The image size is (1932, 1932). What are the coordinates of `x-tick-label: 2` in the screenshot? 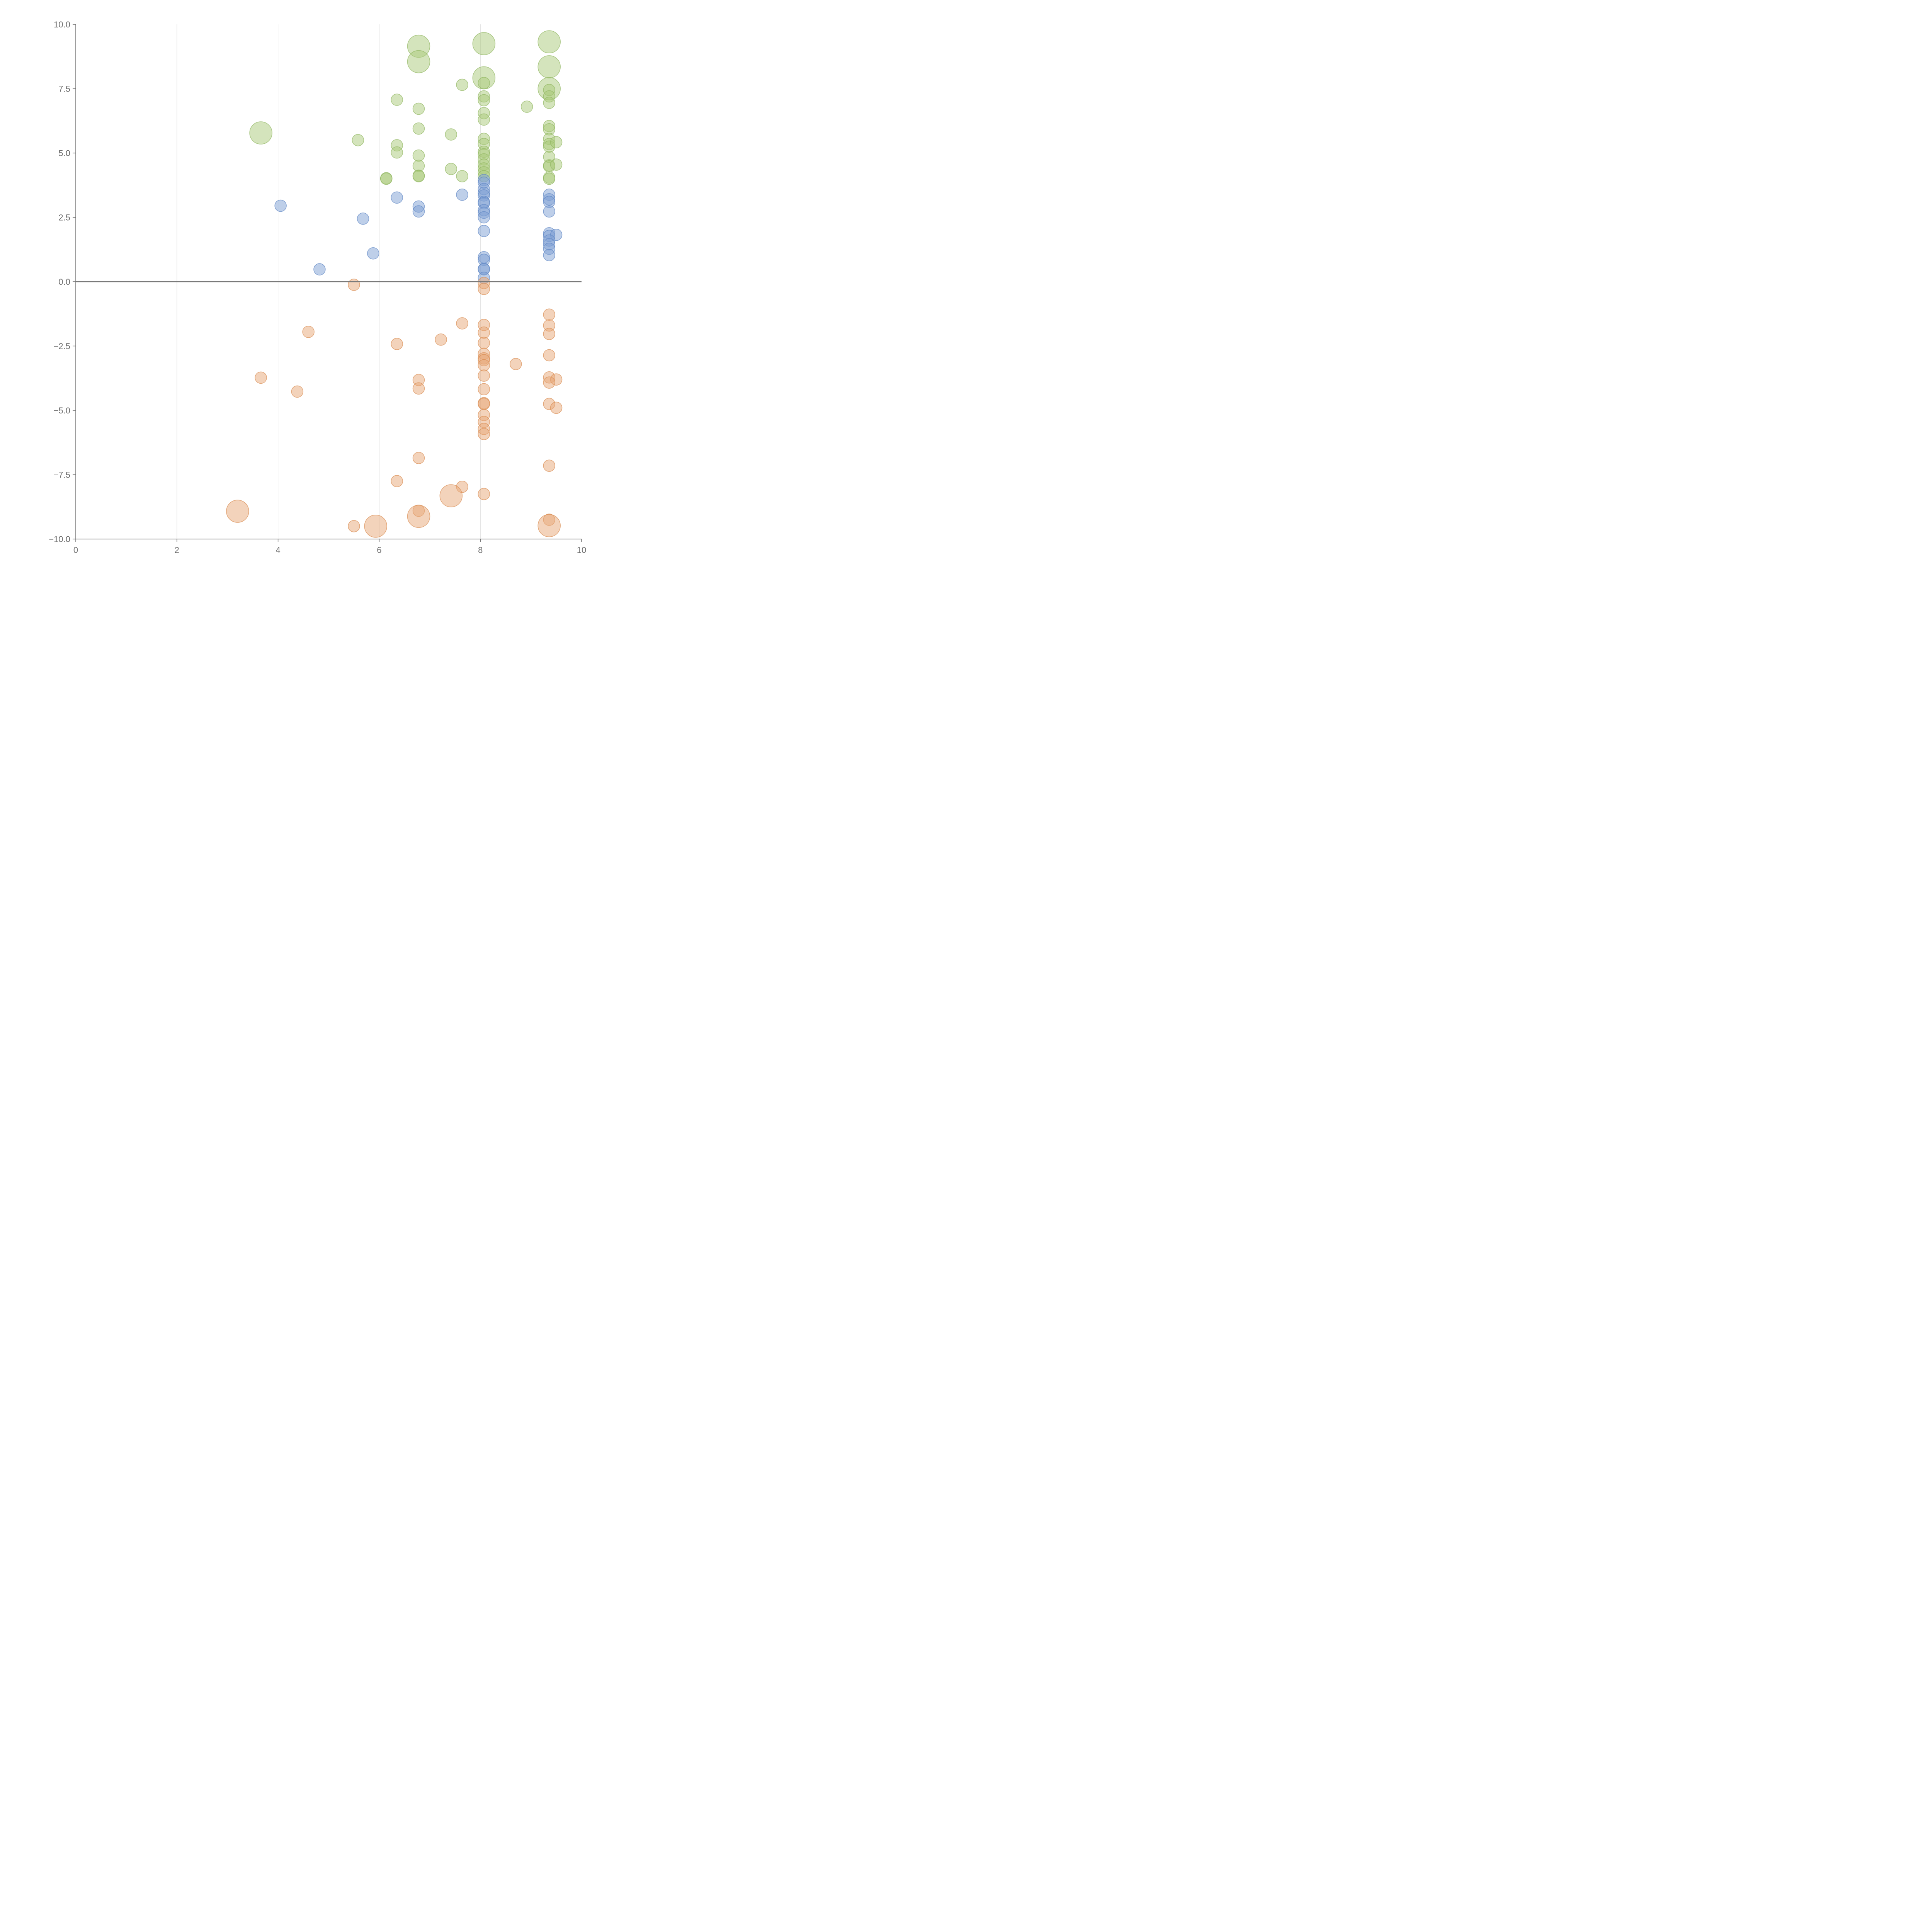 It's located at (177, 550).